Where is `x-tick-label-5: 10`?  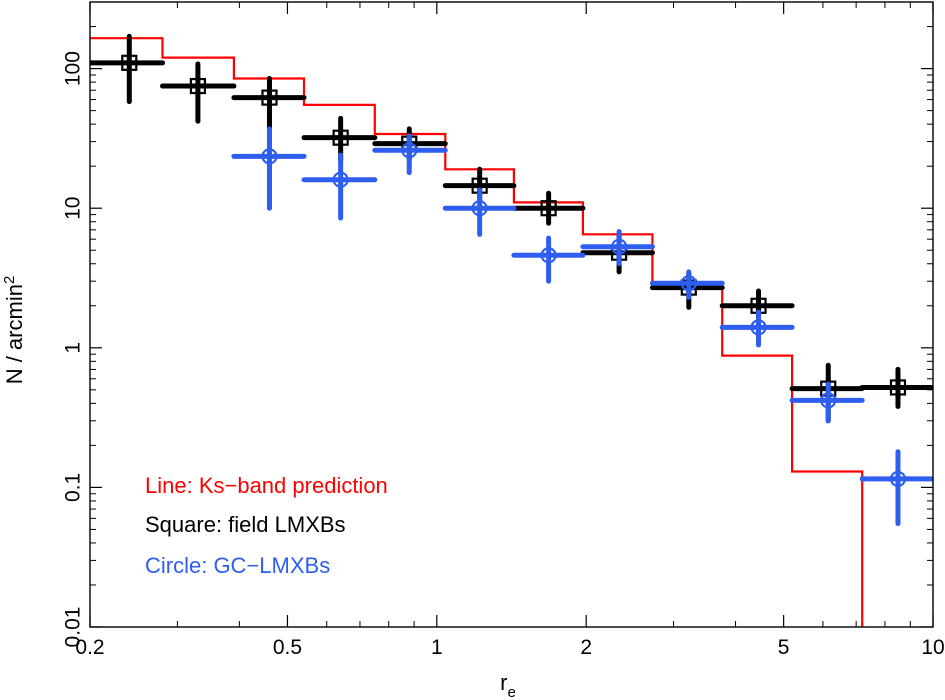 x-tick-label-5: 10 is located at coordinates (932, 647).